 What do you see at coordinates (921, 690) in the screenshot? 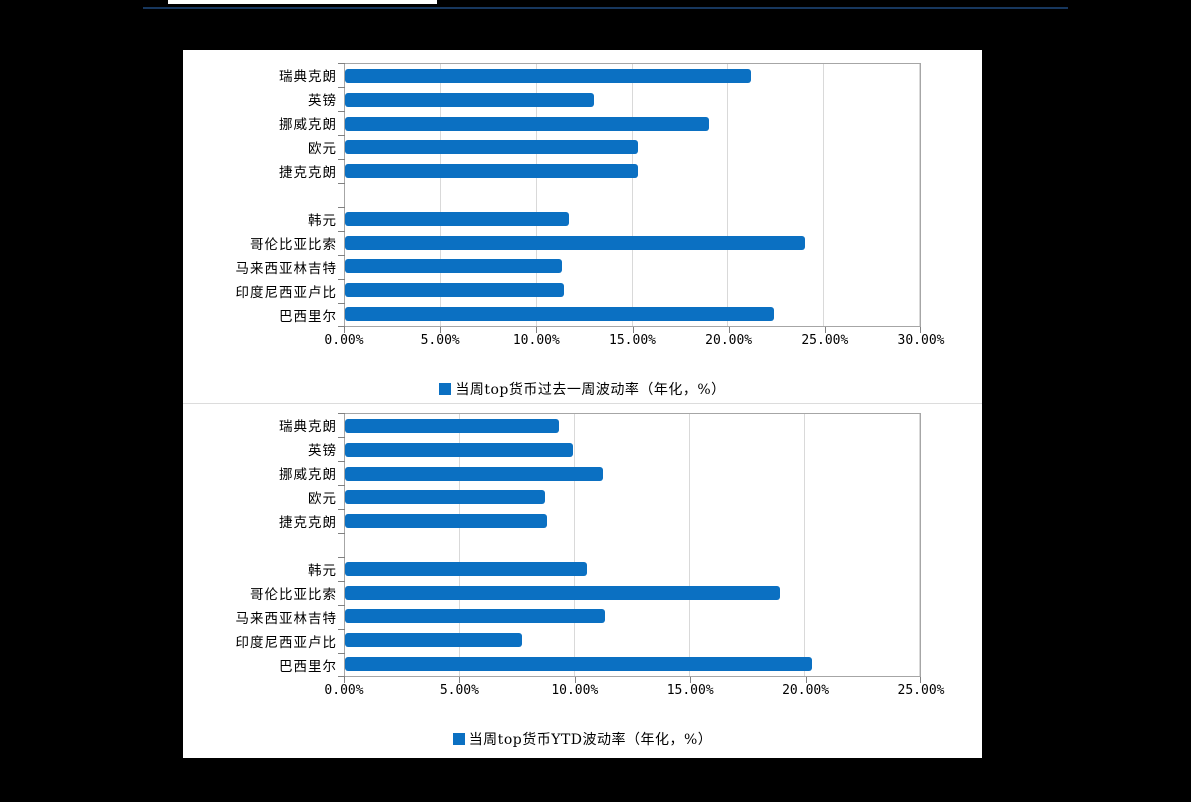
I see `x-tick-label: 25.00%` at bounding box center [921, 690].